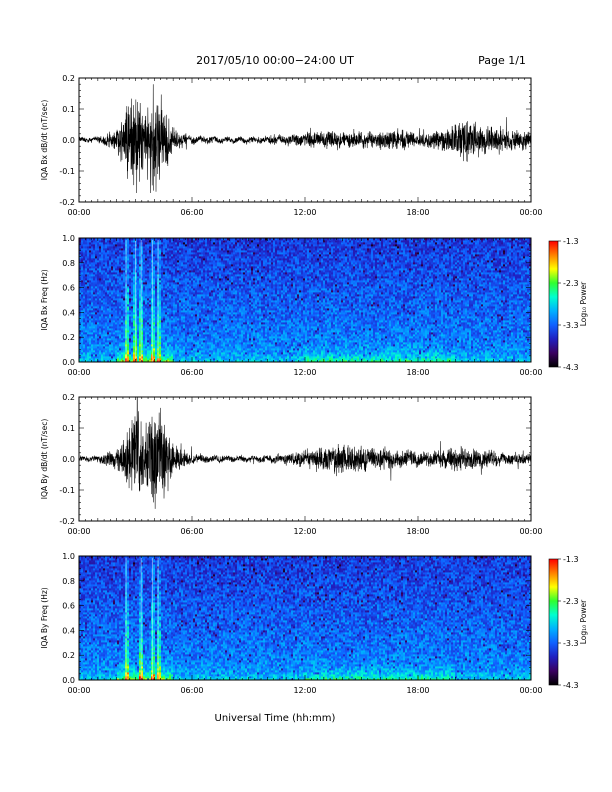 This screenshot has width=612, height=792. I want to click on panel-1-series-line, so click(305, 138).